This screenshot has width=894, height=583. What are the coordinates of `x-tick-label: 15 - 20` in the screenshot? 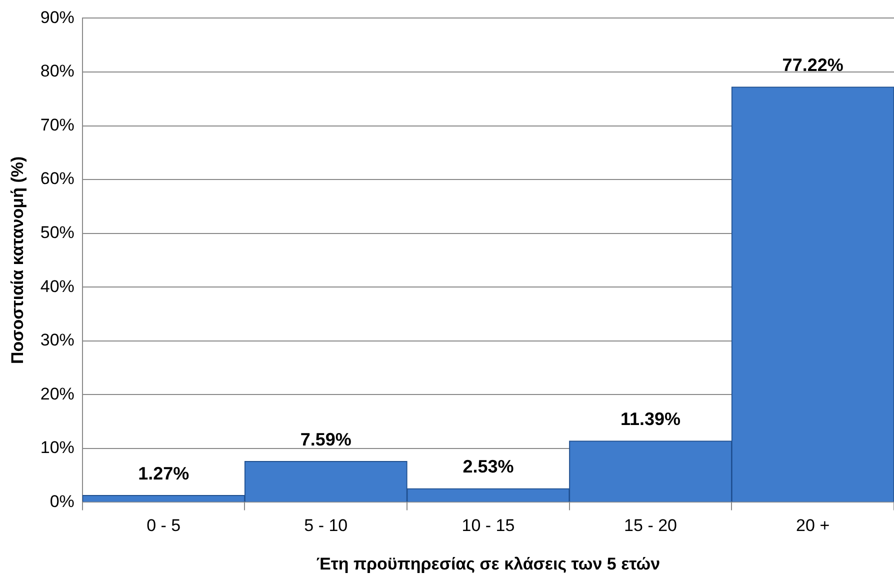 It's located at (650, 526).